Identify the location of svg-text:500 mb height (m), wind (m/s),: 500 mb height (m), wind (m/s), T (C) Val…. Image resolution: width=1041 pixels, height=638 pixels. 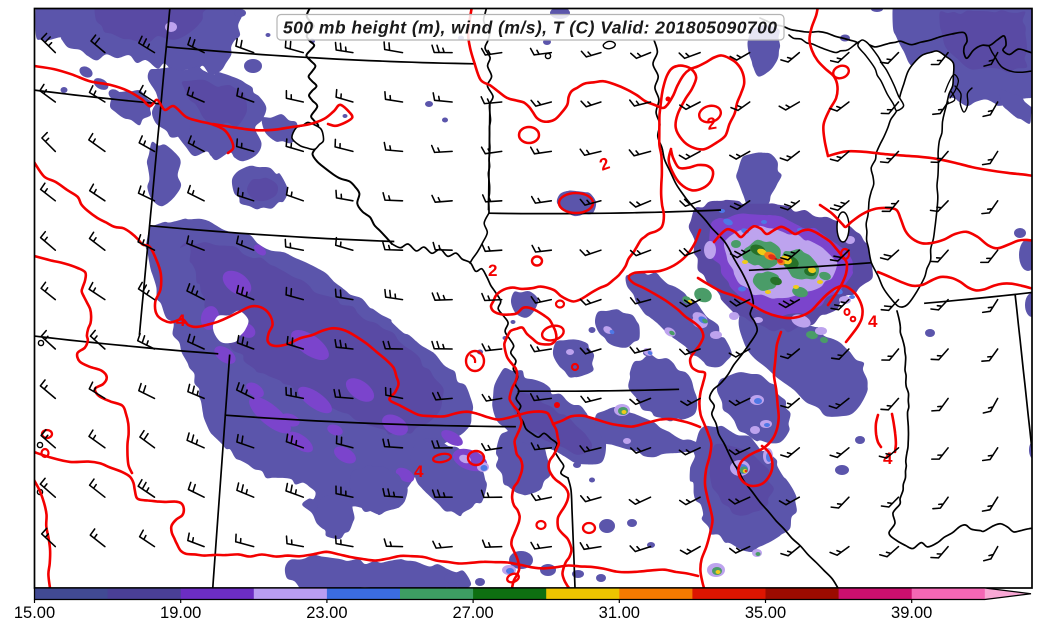
(530, 28).